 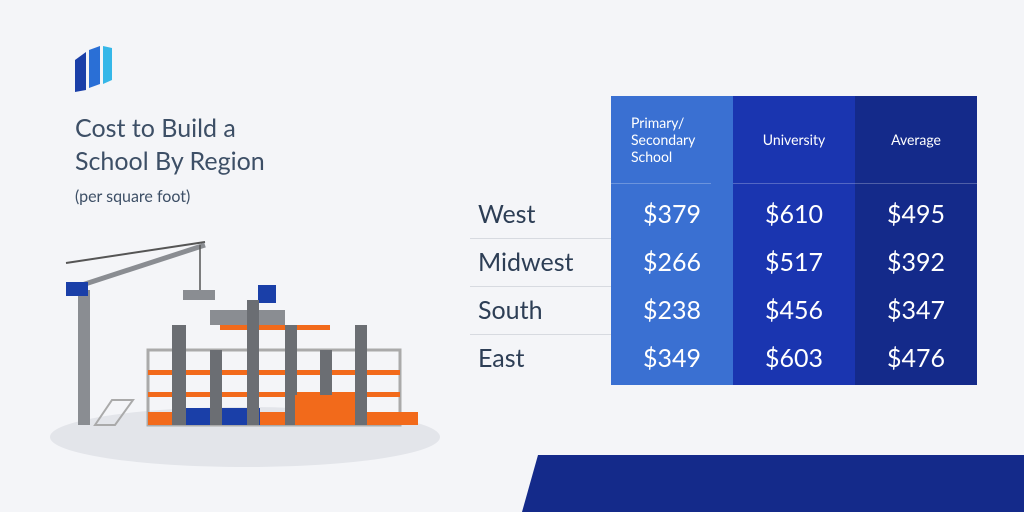 What do you see at coordinates (794, 140) in the screenshot?
I see `column-header: University` at bounding box center [794, 140].